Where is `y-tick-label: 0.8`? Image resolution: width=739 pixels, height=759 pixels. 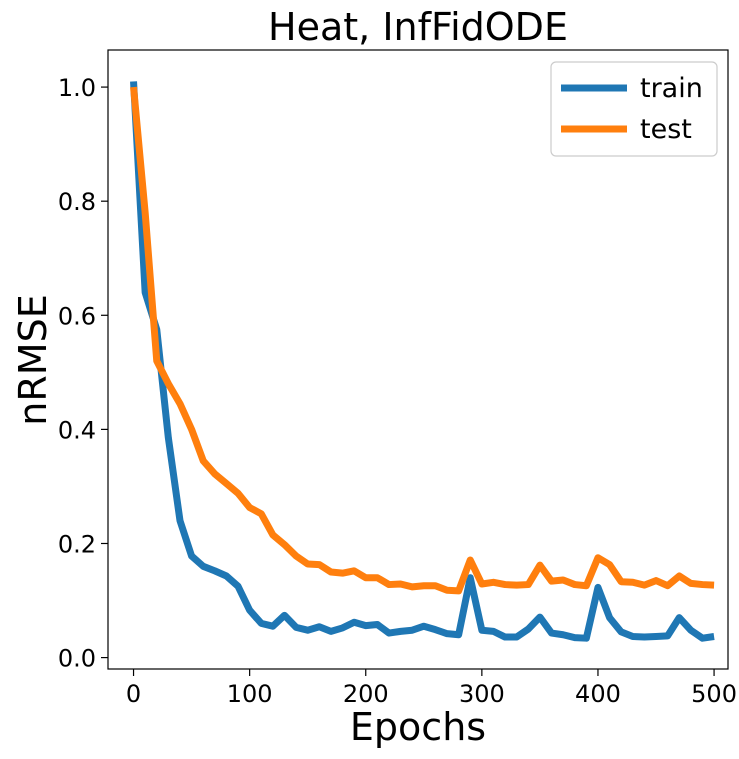
y-tick-label: 0.8 is located at coordinates (77, 202).